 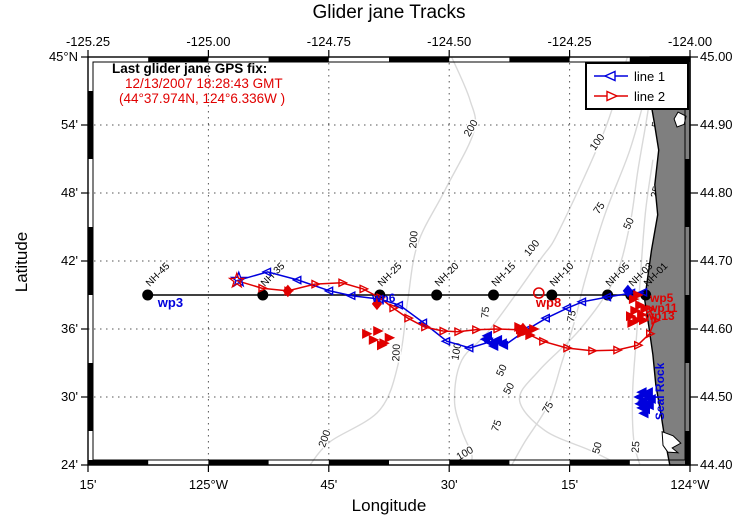 I want to click on tick-label-right: 44.80, so click(x=716, y=192).